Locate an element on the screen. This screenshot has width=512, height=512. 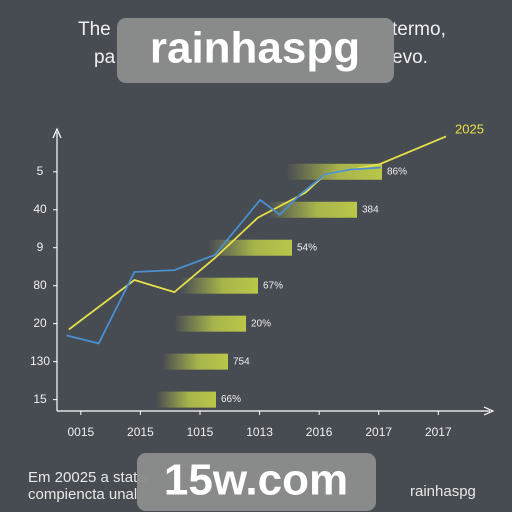
bar-label: 54% is located at coordinates (307, 247).